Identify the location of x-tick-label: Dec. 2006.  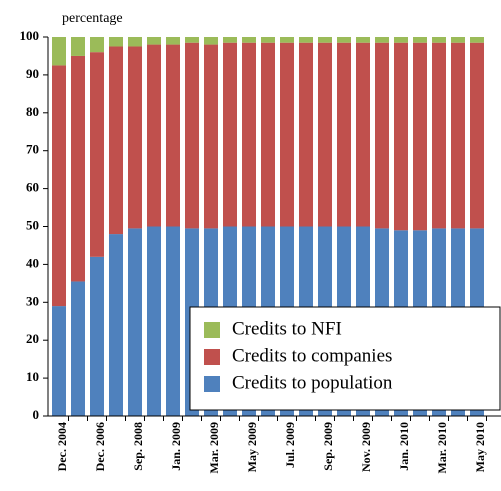
(100, 446).